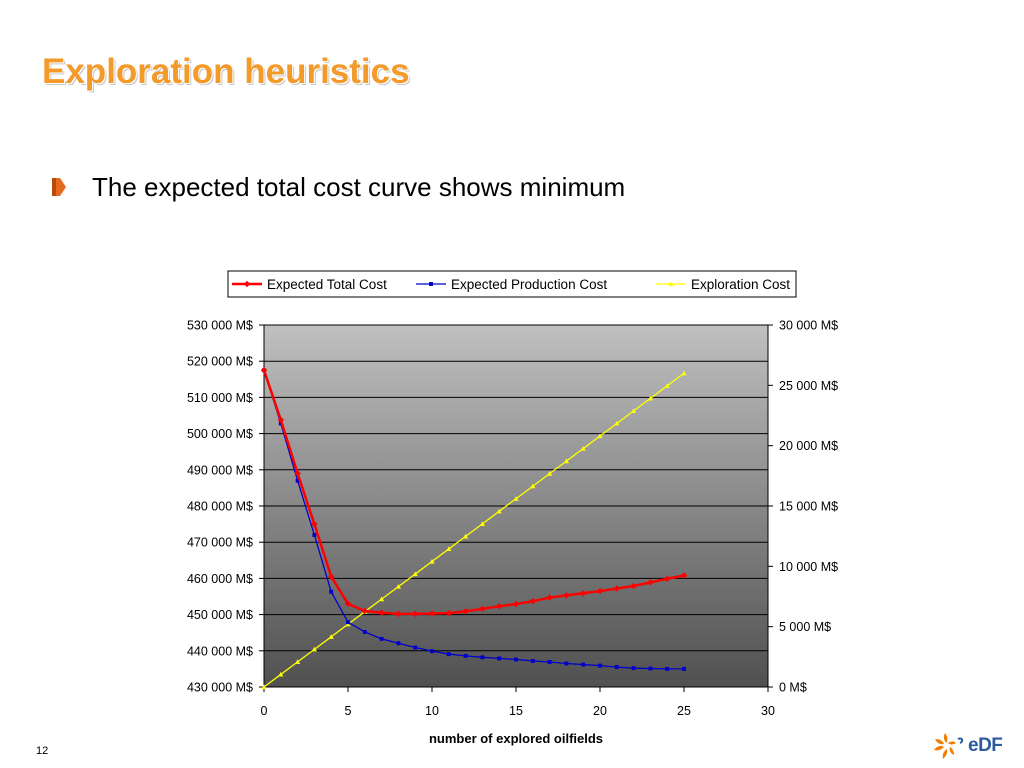  Describe the element at coordinates (220, 543) in the screenshot. I see `y-left-tick-label: 470 000 M$` at that location.